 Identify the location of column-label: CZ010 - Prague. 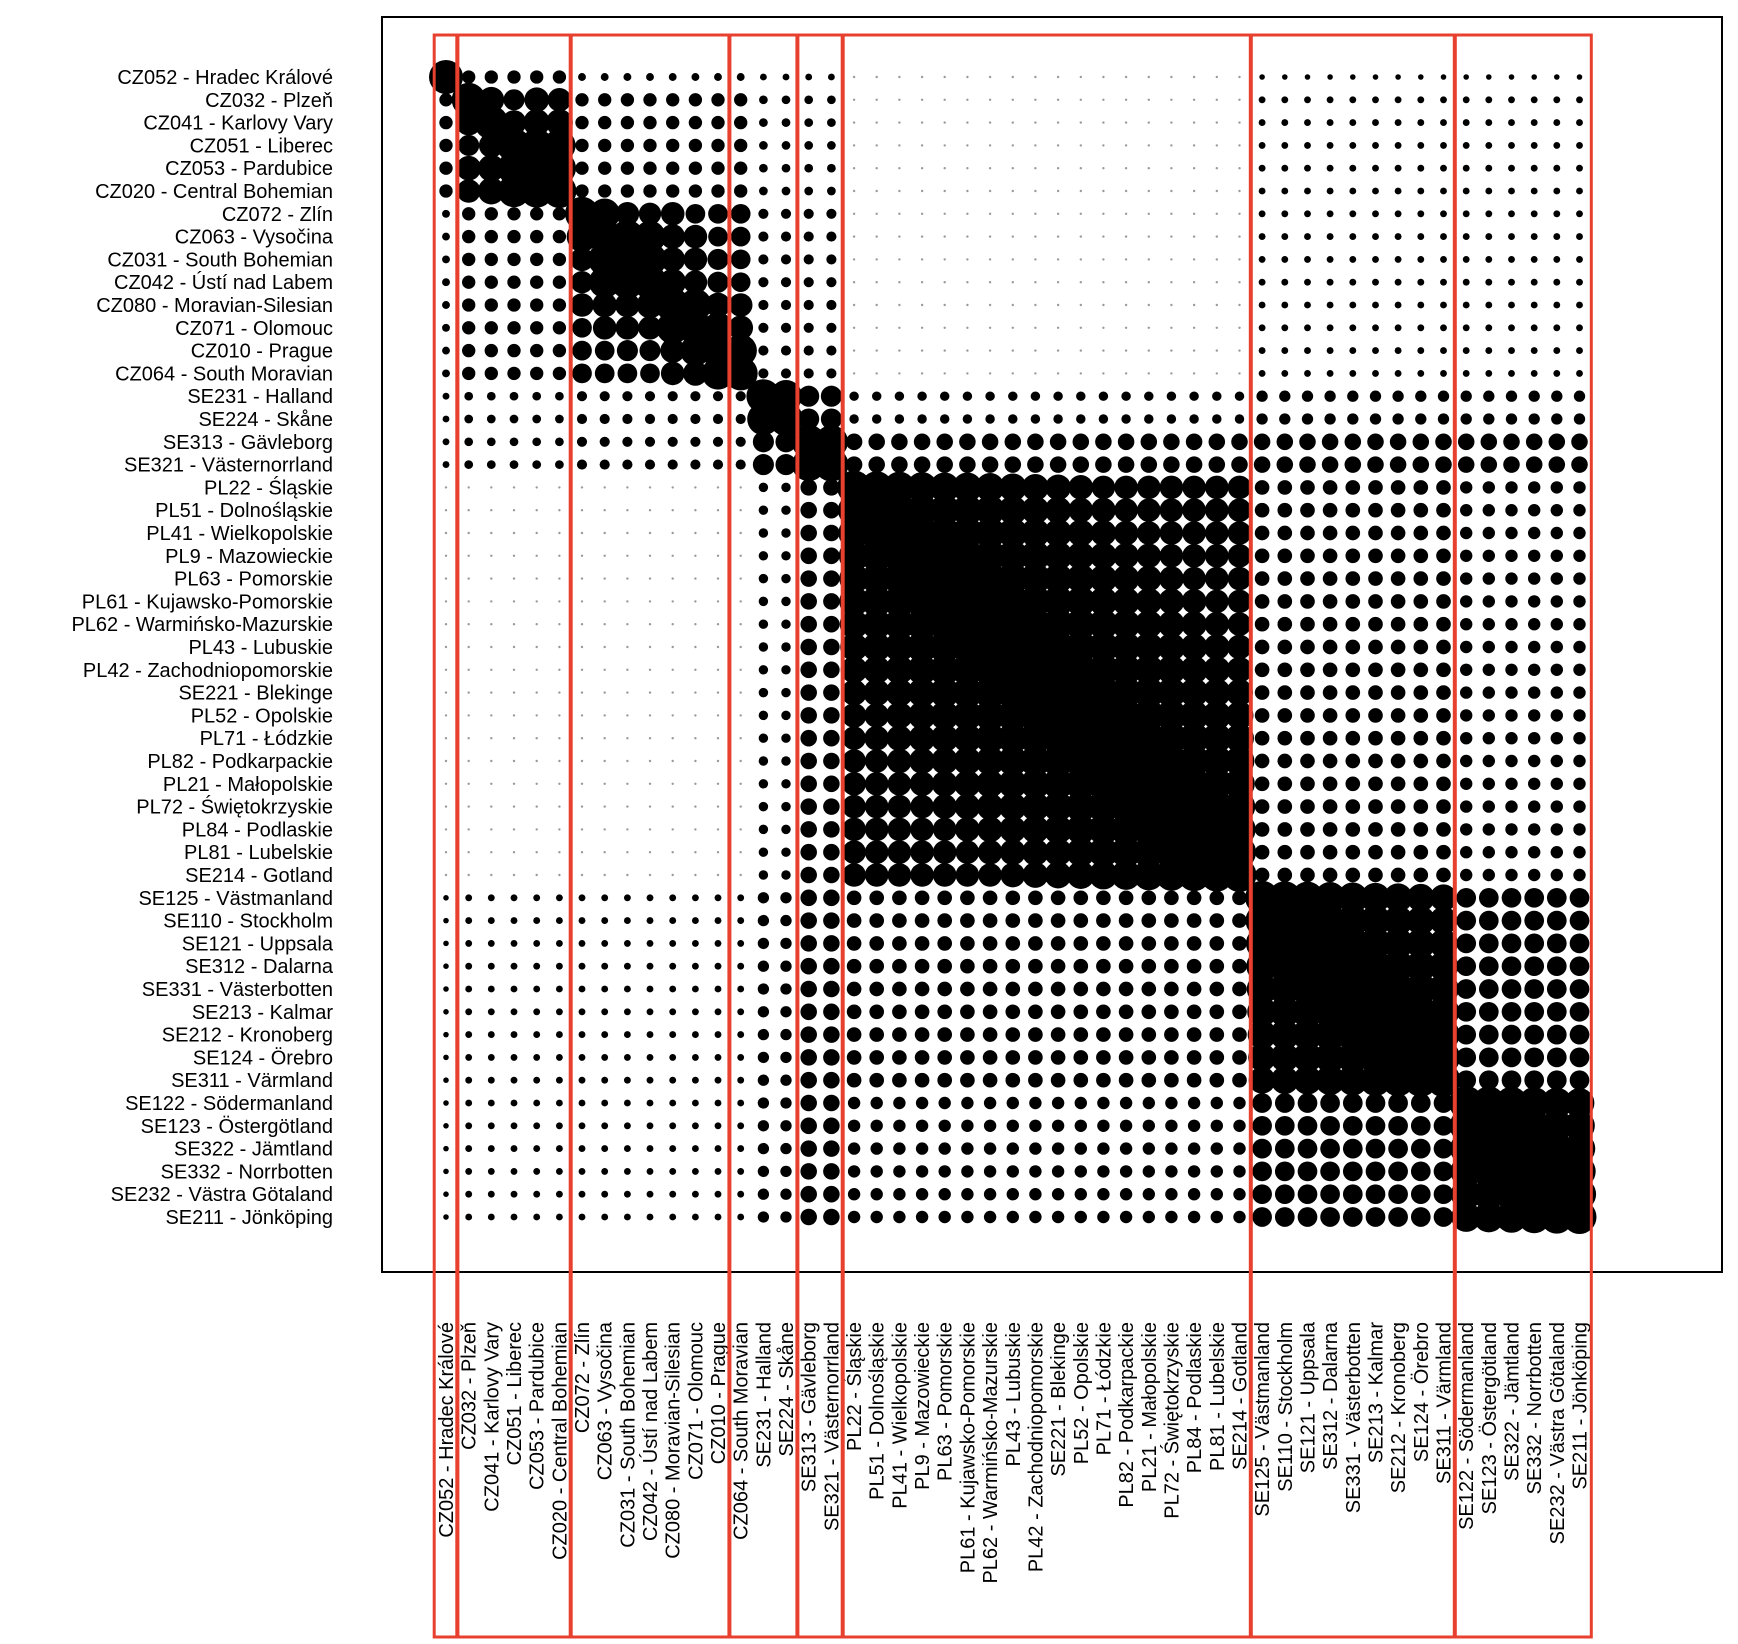
(719, 1393).